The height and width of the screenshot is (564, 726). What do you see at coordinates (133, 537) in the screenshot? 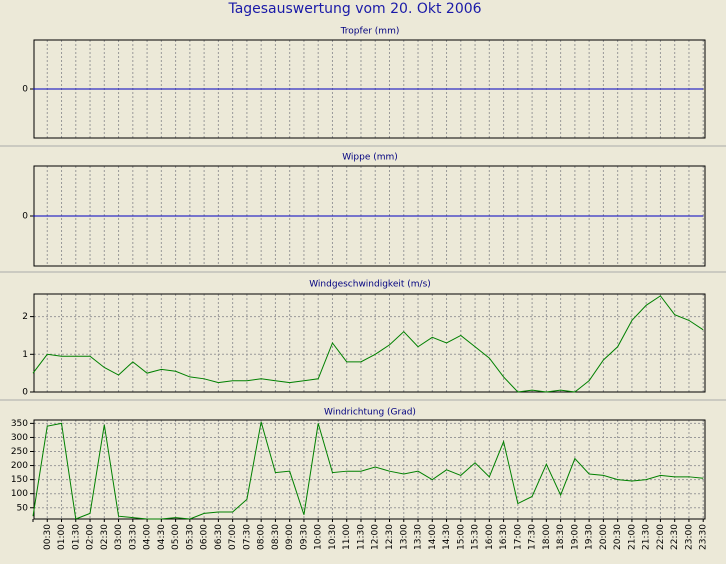
I see `x-tick-label: 03:30` at bounding box center [133, 537].